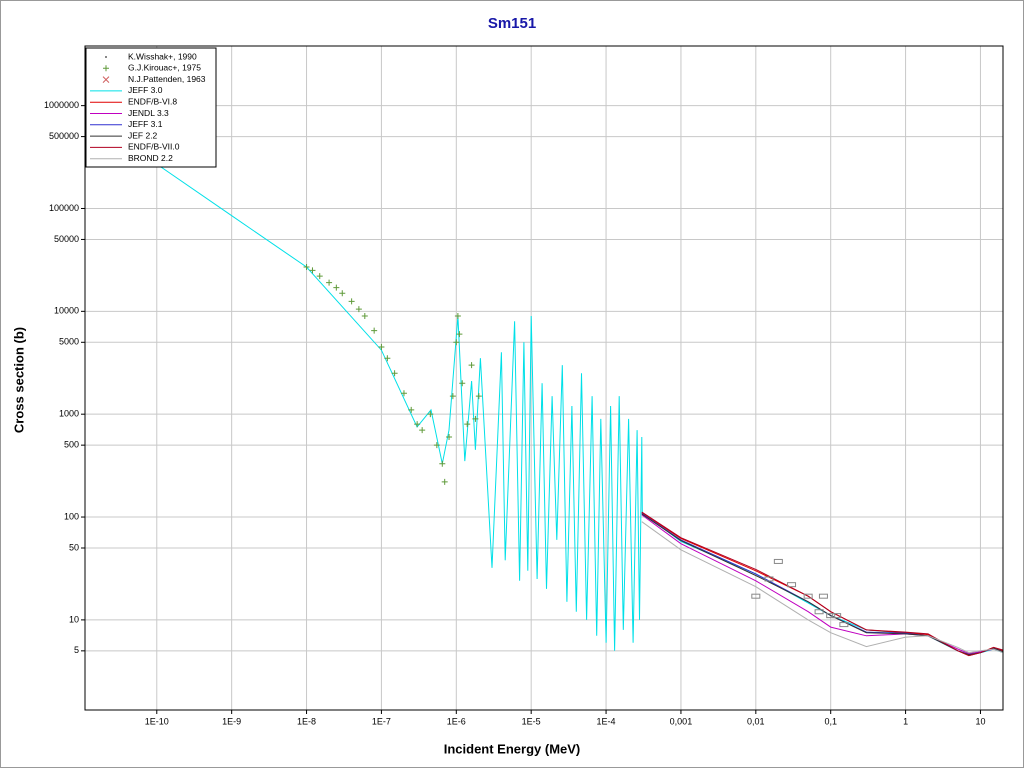  I want to click on legend-label: ENDF/B-VI.8, so click(152, 101).